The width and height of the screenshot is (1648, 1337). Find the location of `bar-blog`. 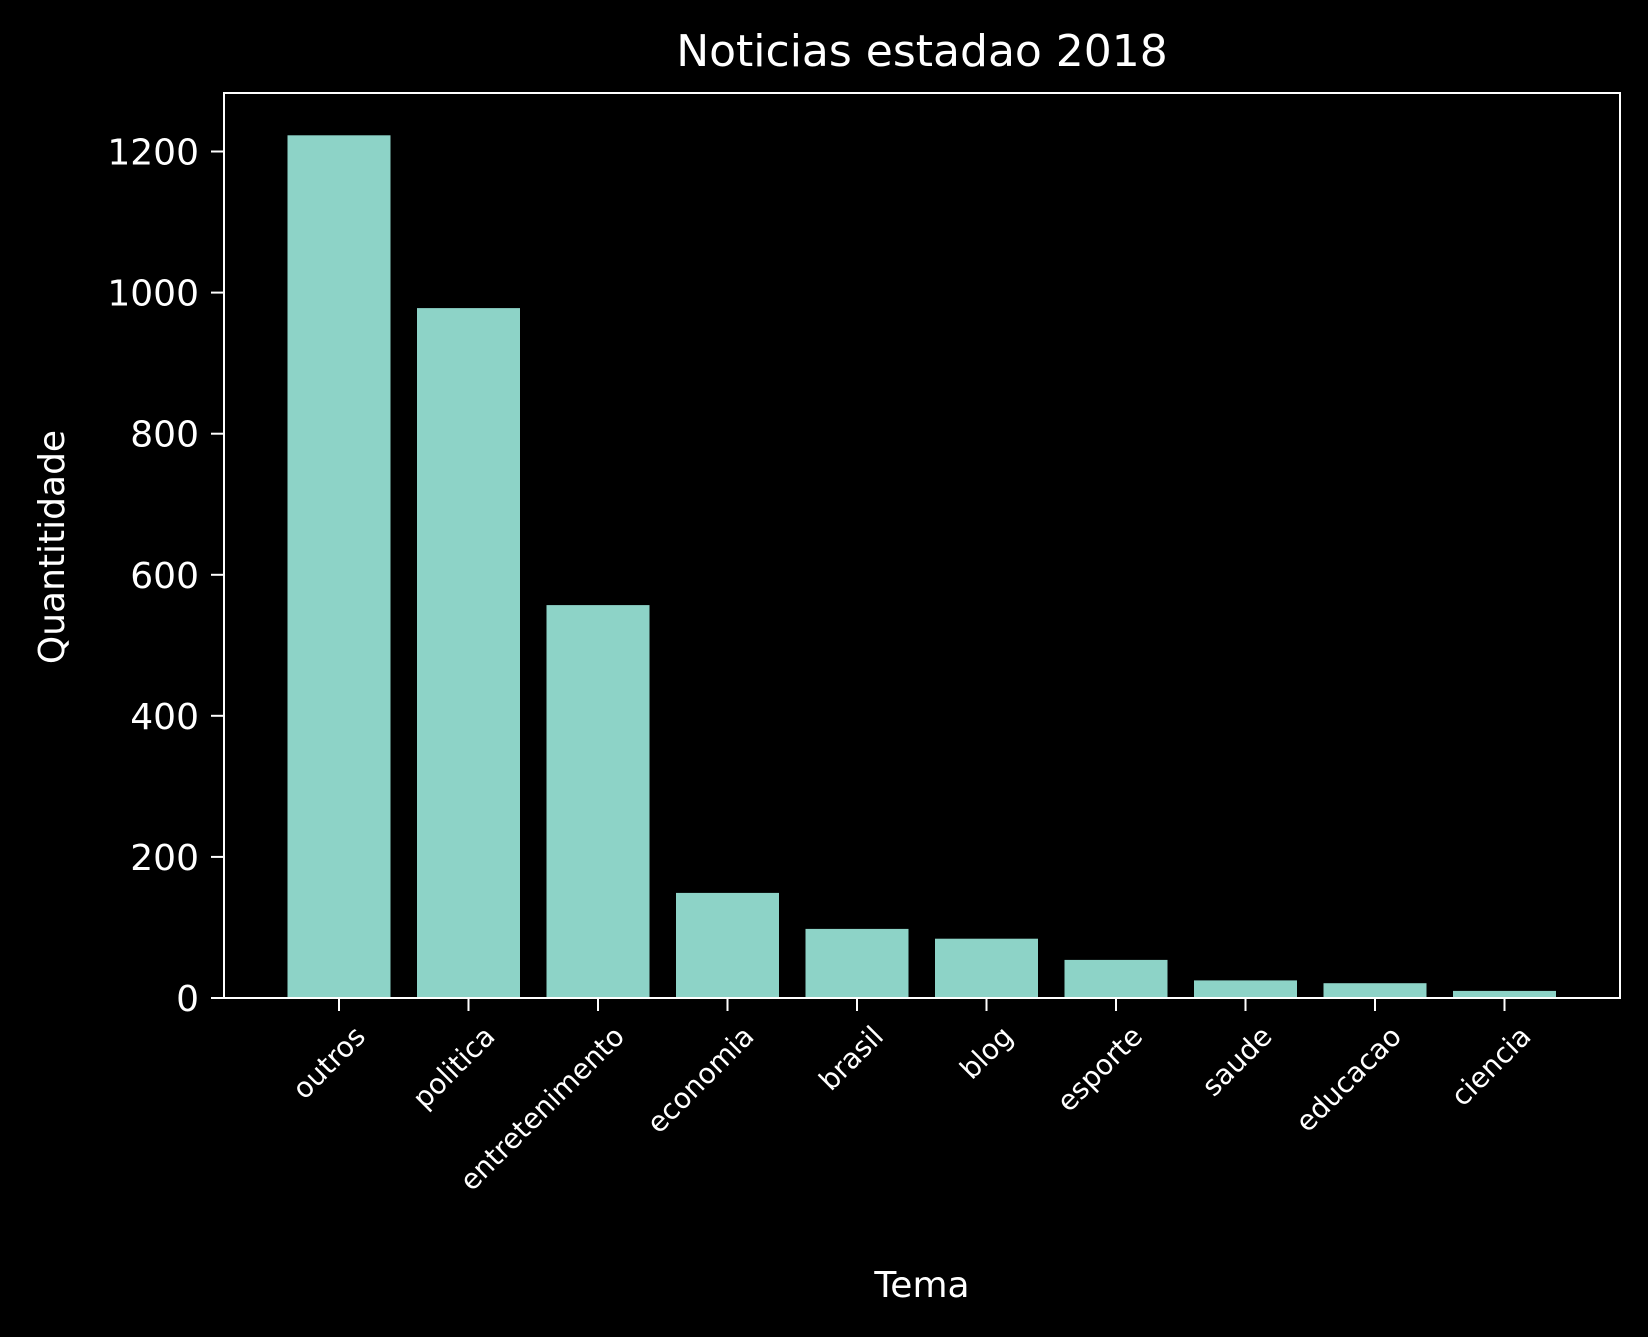

bar-blog is located at coordinates (986, 968).